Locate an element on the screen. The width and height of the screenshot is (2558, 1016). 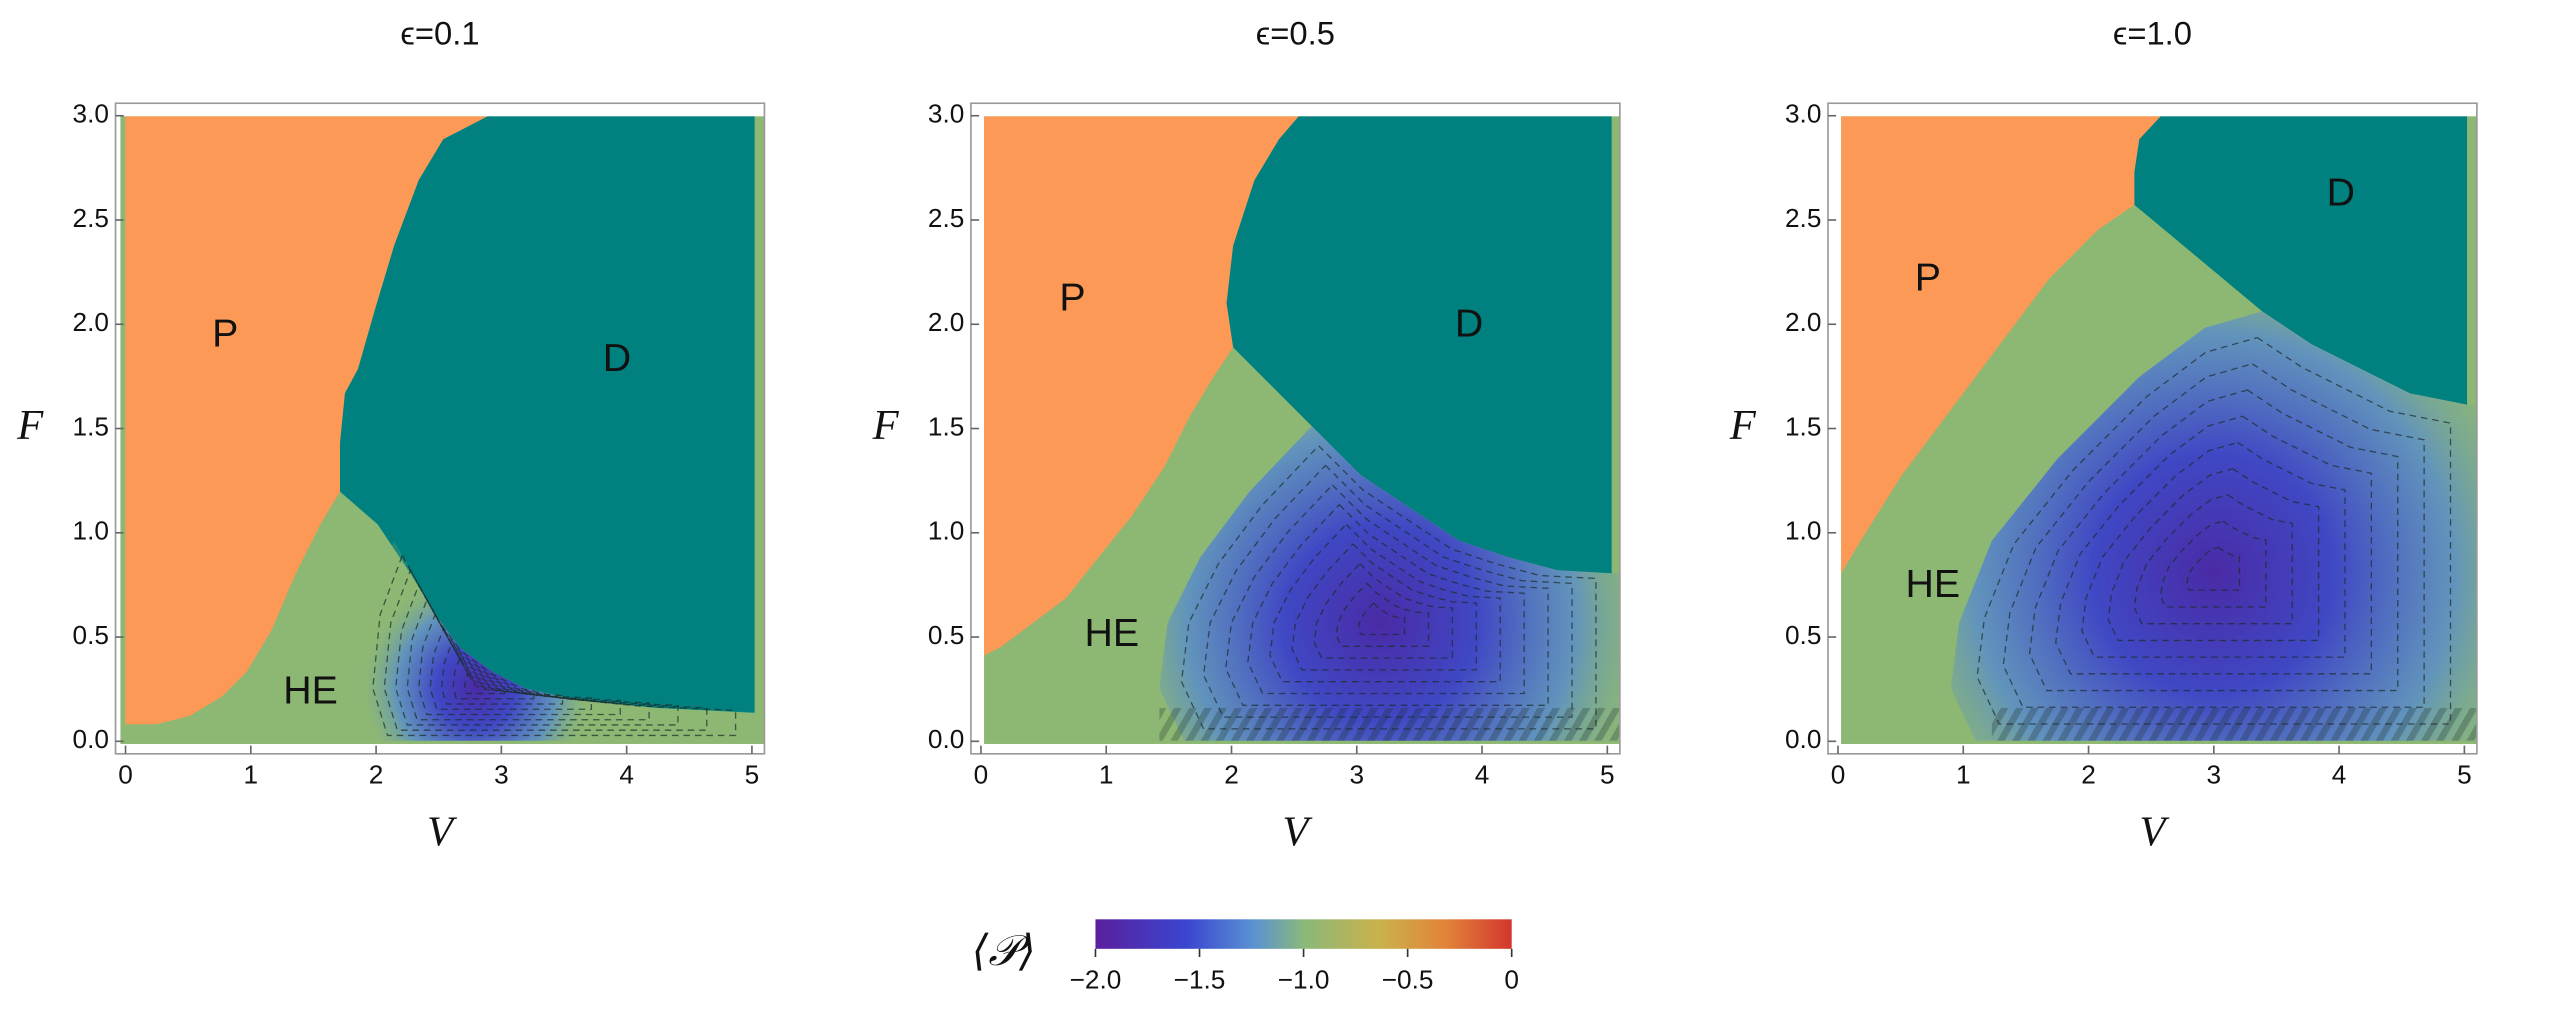
colorbar-tick-label: −1.0 is located at coordinates (1304, 980).